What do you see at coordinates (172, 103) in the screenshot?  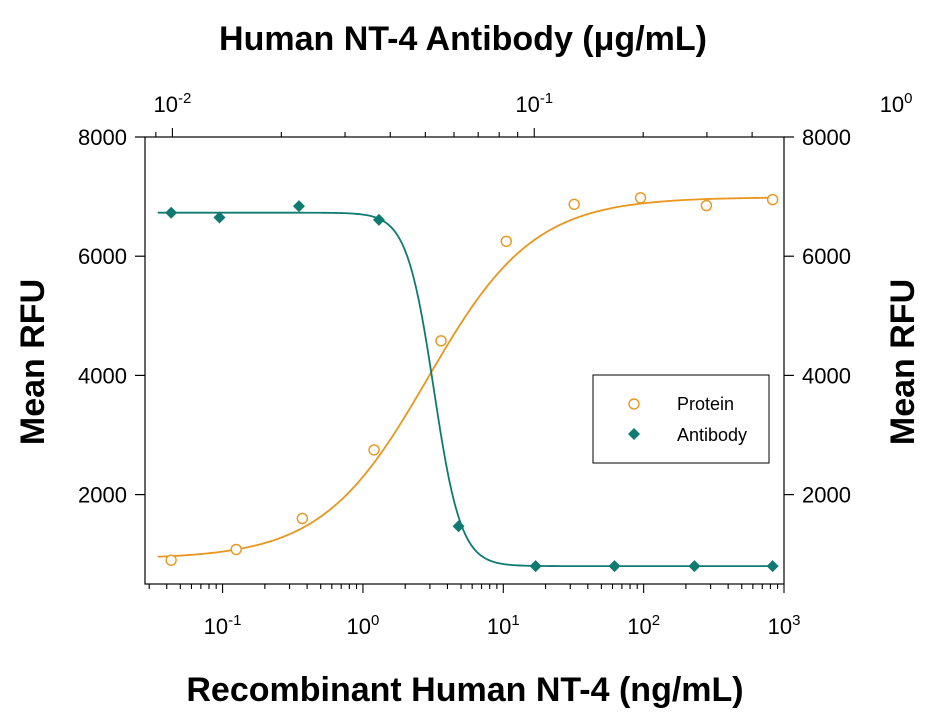 I see `top-x-axis-tick-label: 10⁻²` at bounding box center [172, 103].